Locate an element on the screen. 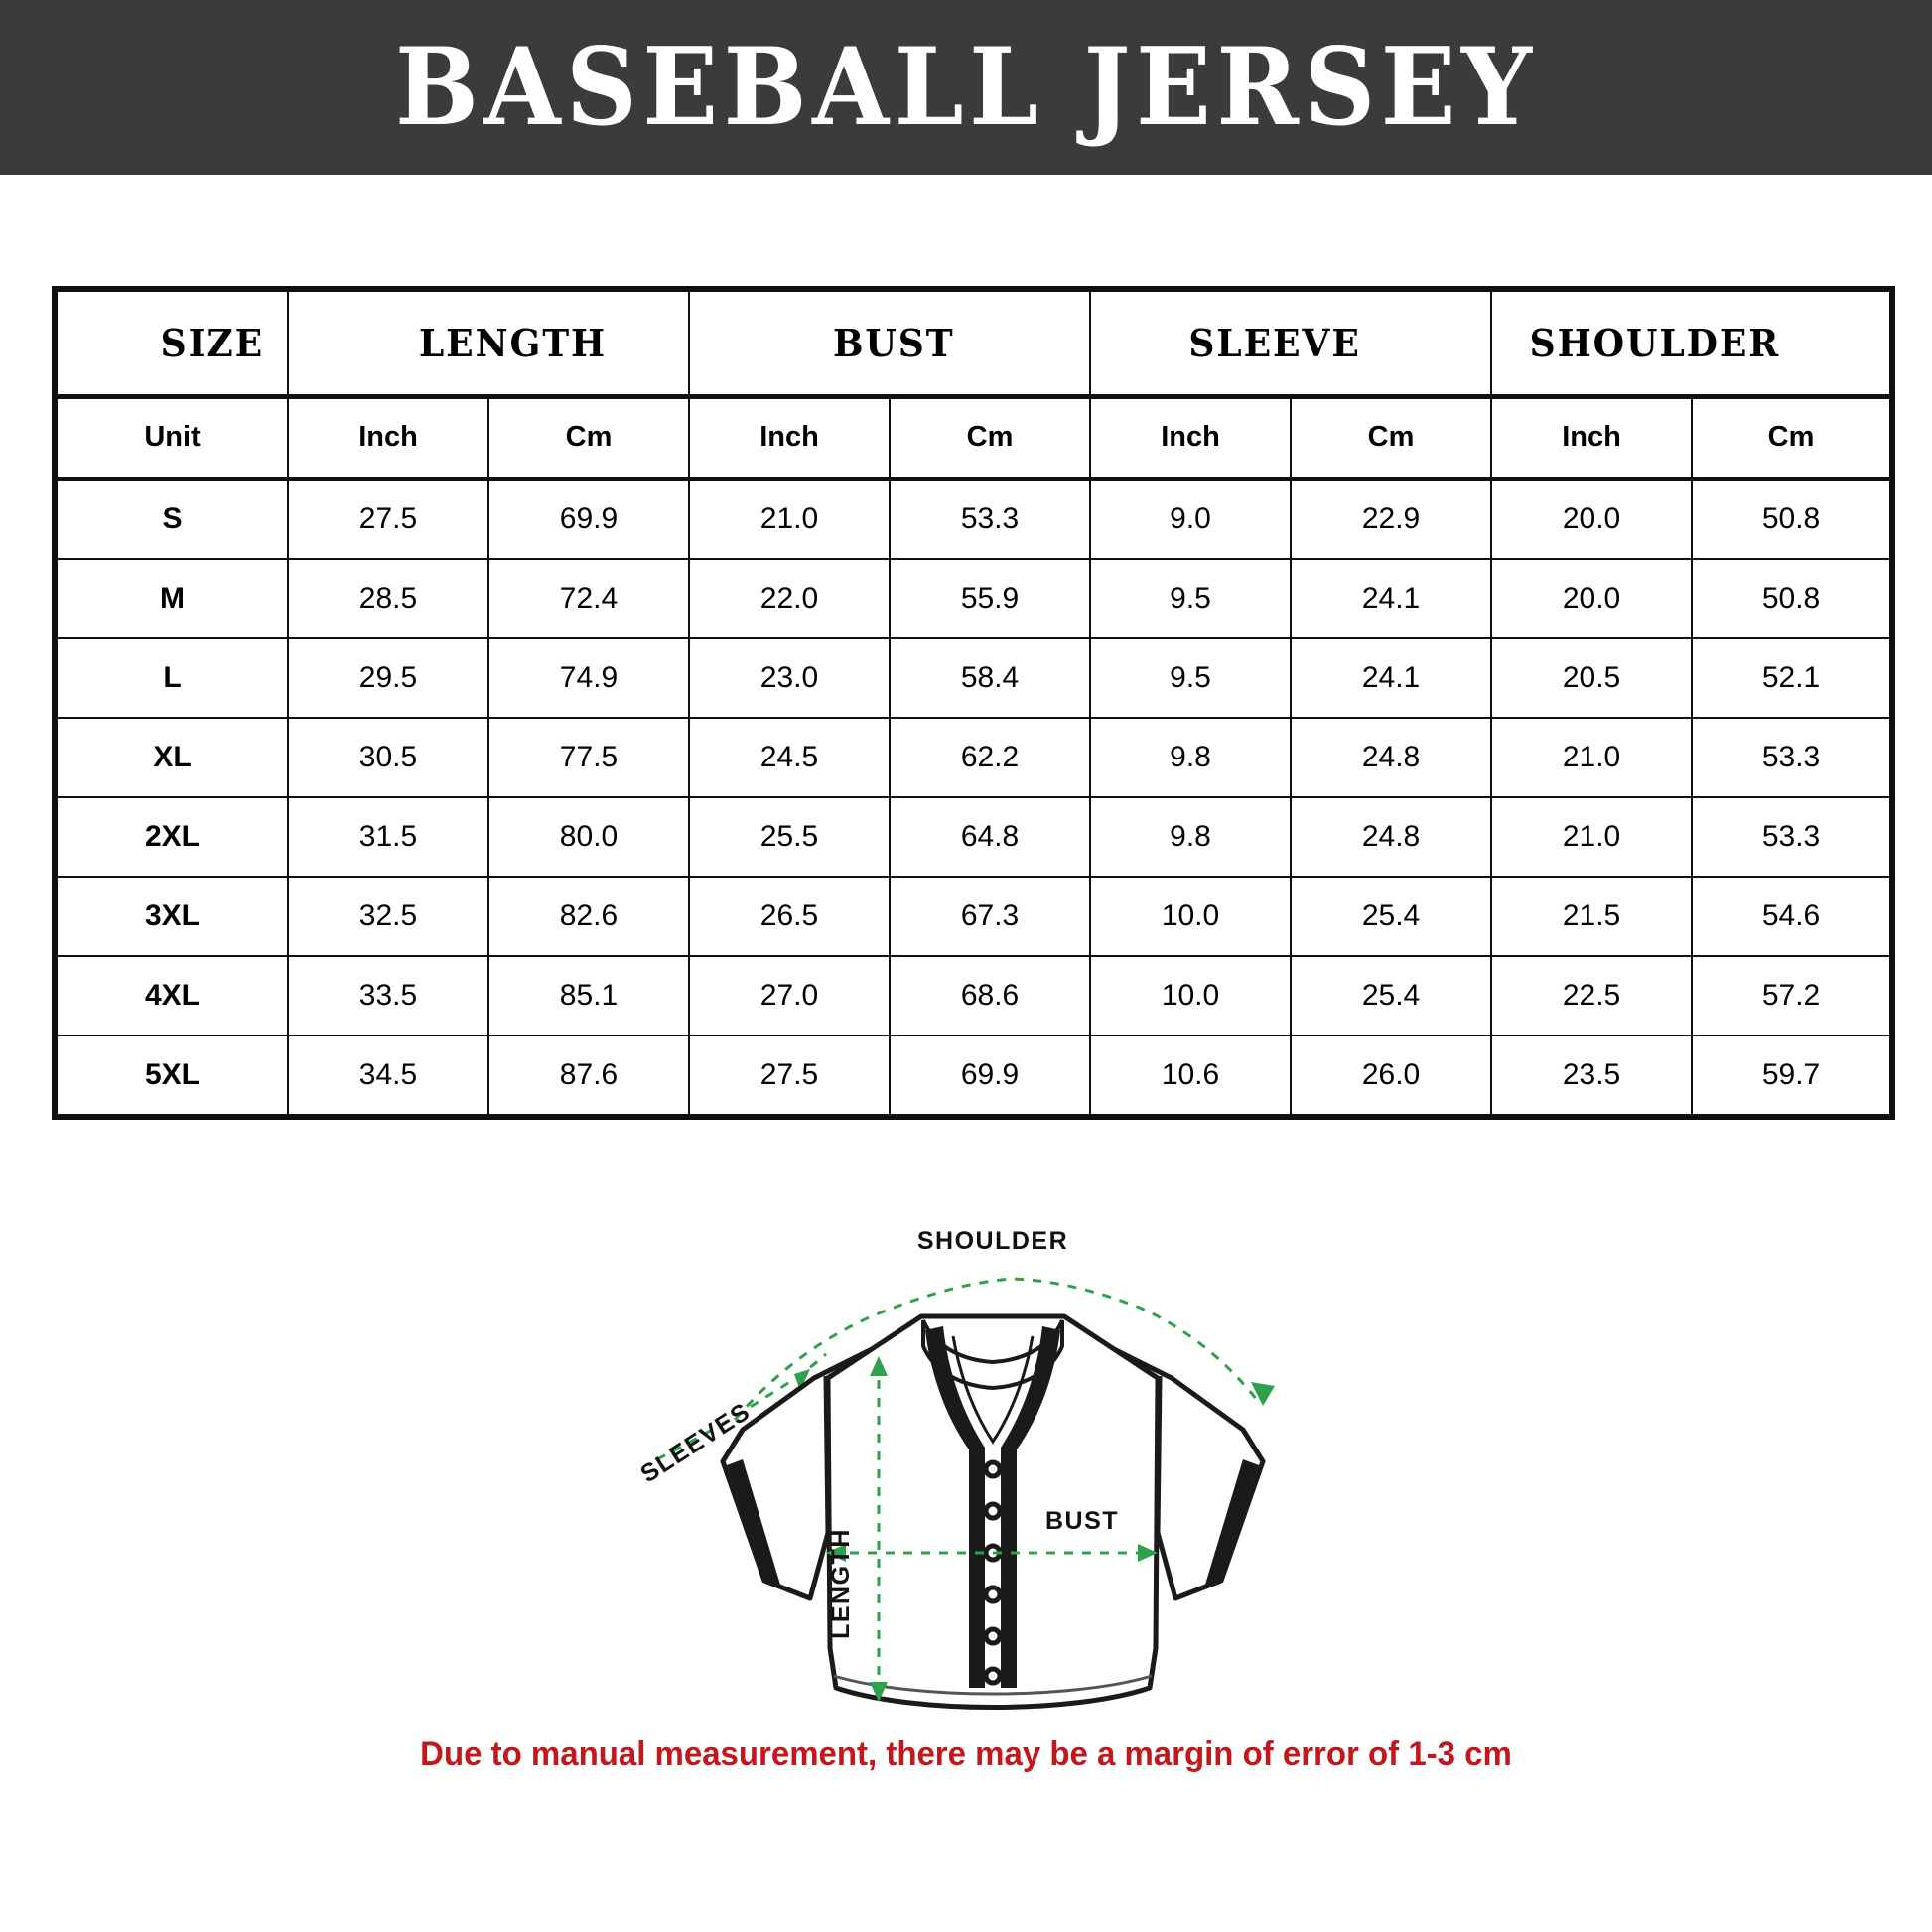 This screenshot has width=1932, height=1932. group-header-length: LENGTH is located at coordinates (513, 344).